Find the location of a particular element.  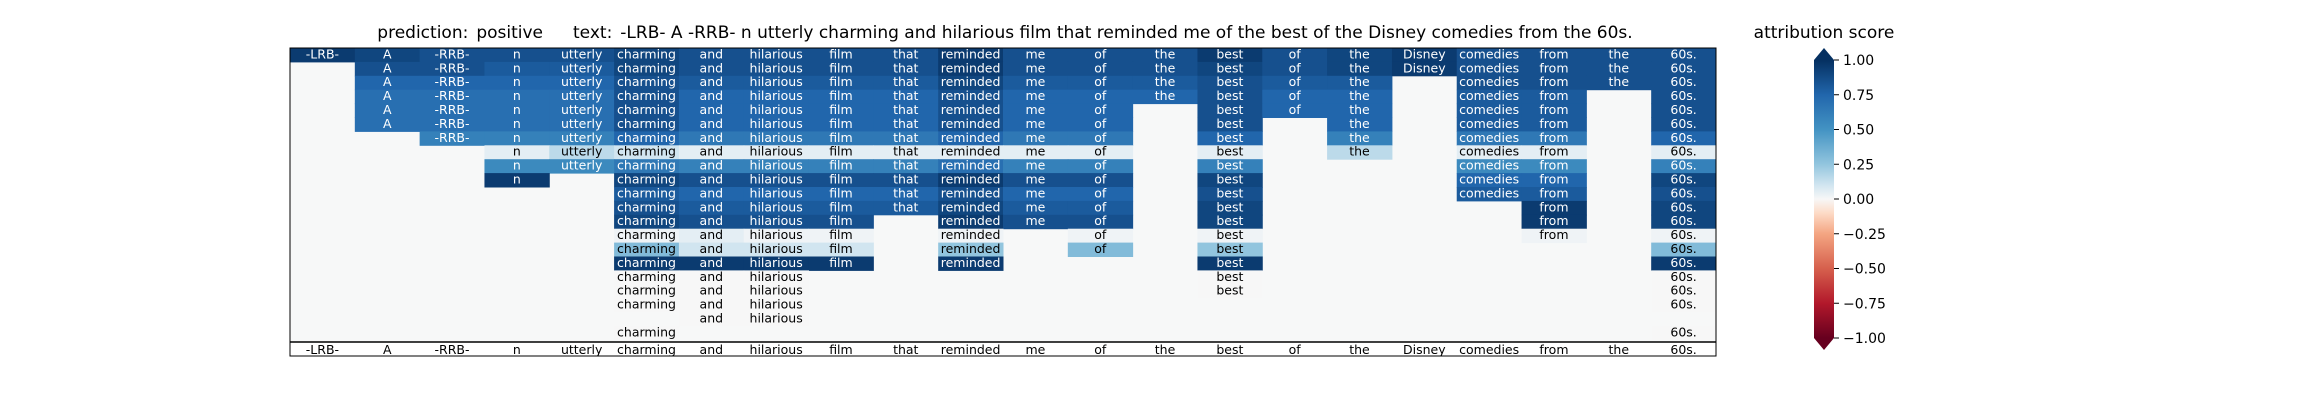

prediction-value: positive is located at coordinates (509, 33).